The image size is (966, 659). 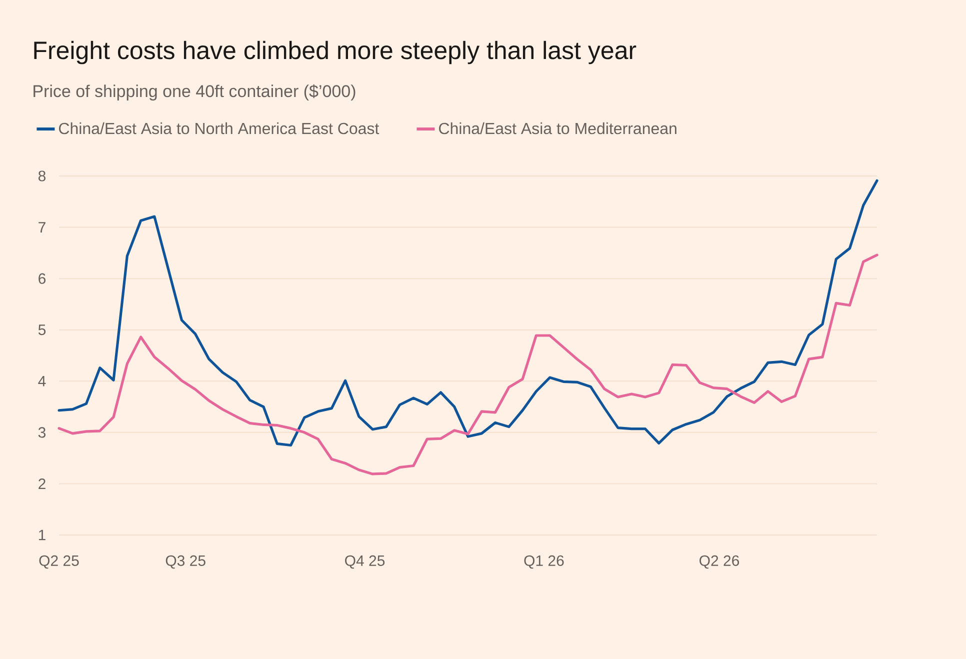 What do you see at coordinates (557, 128) in the screenshot?
I see `legend-label: China/East Asia to Mediterranean` at bounding box center [557, 128].